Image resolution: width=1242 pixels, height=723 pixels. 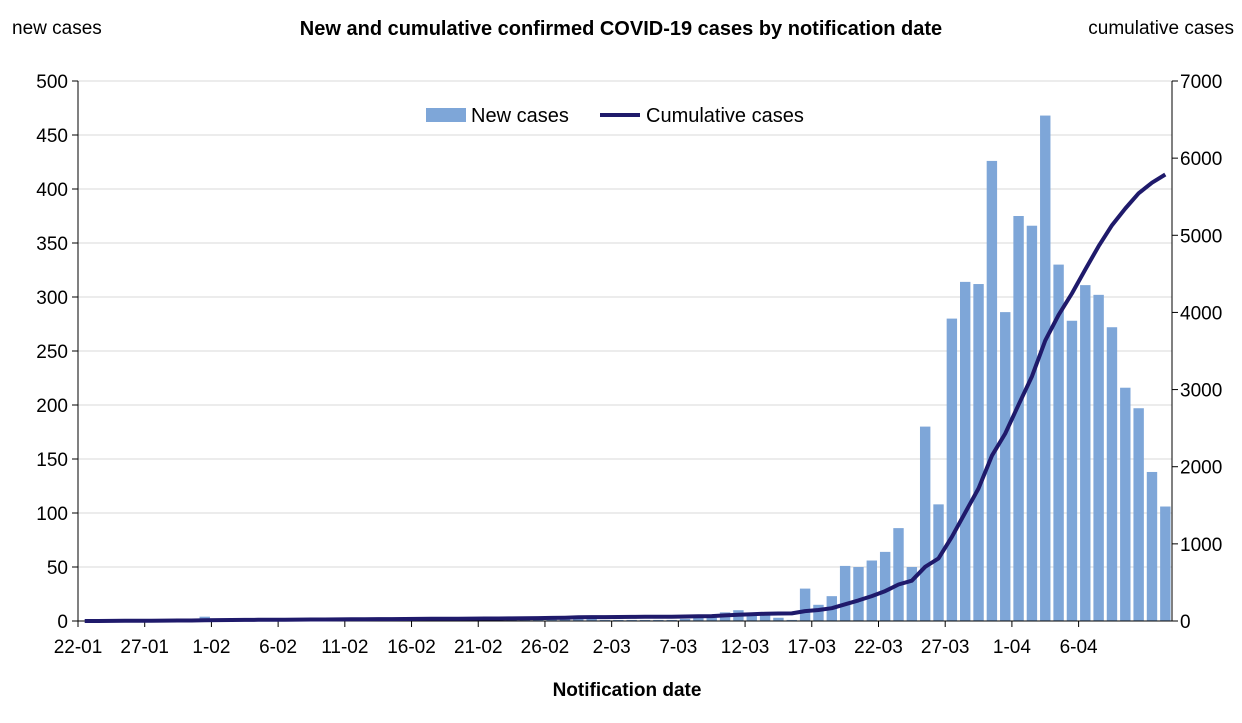 I want to click on x-tick-label: 1-04, so click(x=1012, y=647).